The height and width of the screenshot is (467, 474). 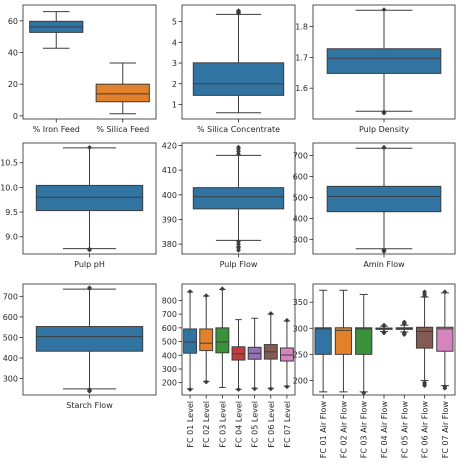 I want to click on y-tick-label: 200, so click(x=300, y=380).